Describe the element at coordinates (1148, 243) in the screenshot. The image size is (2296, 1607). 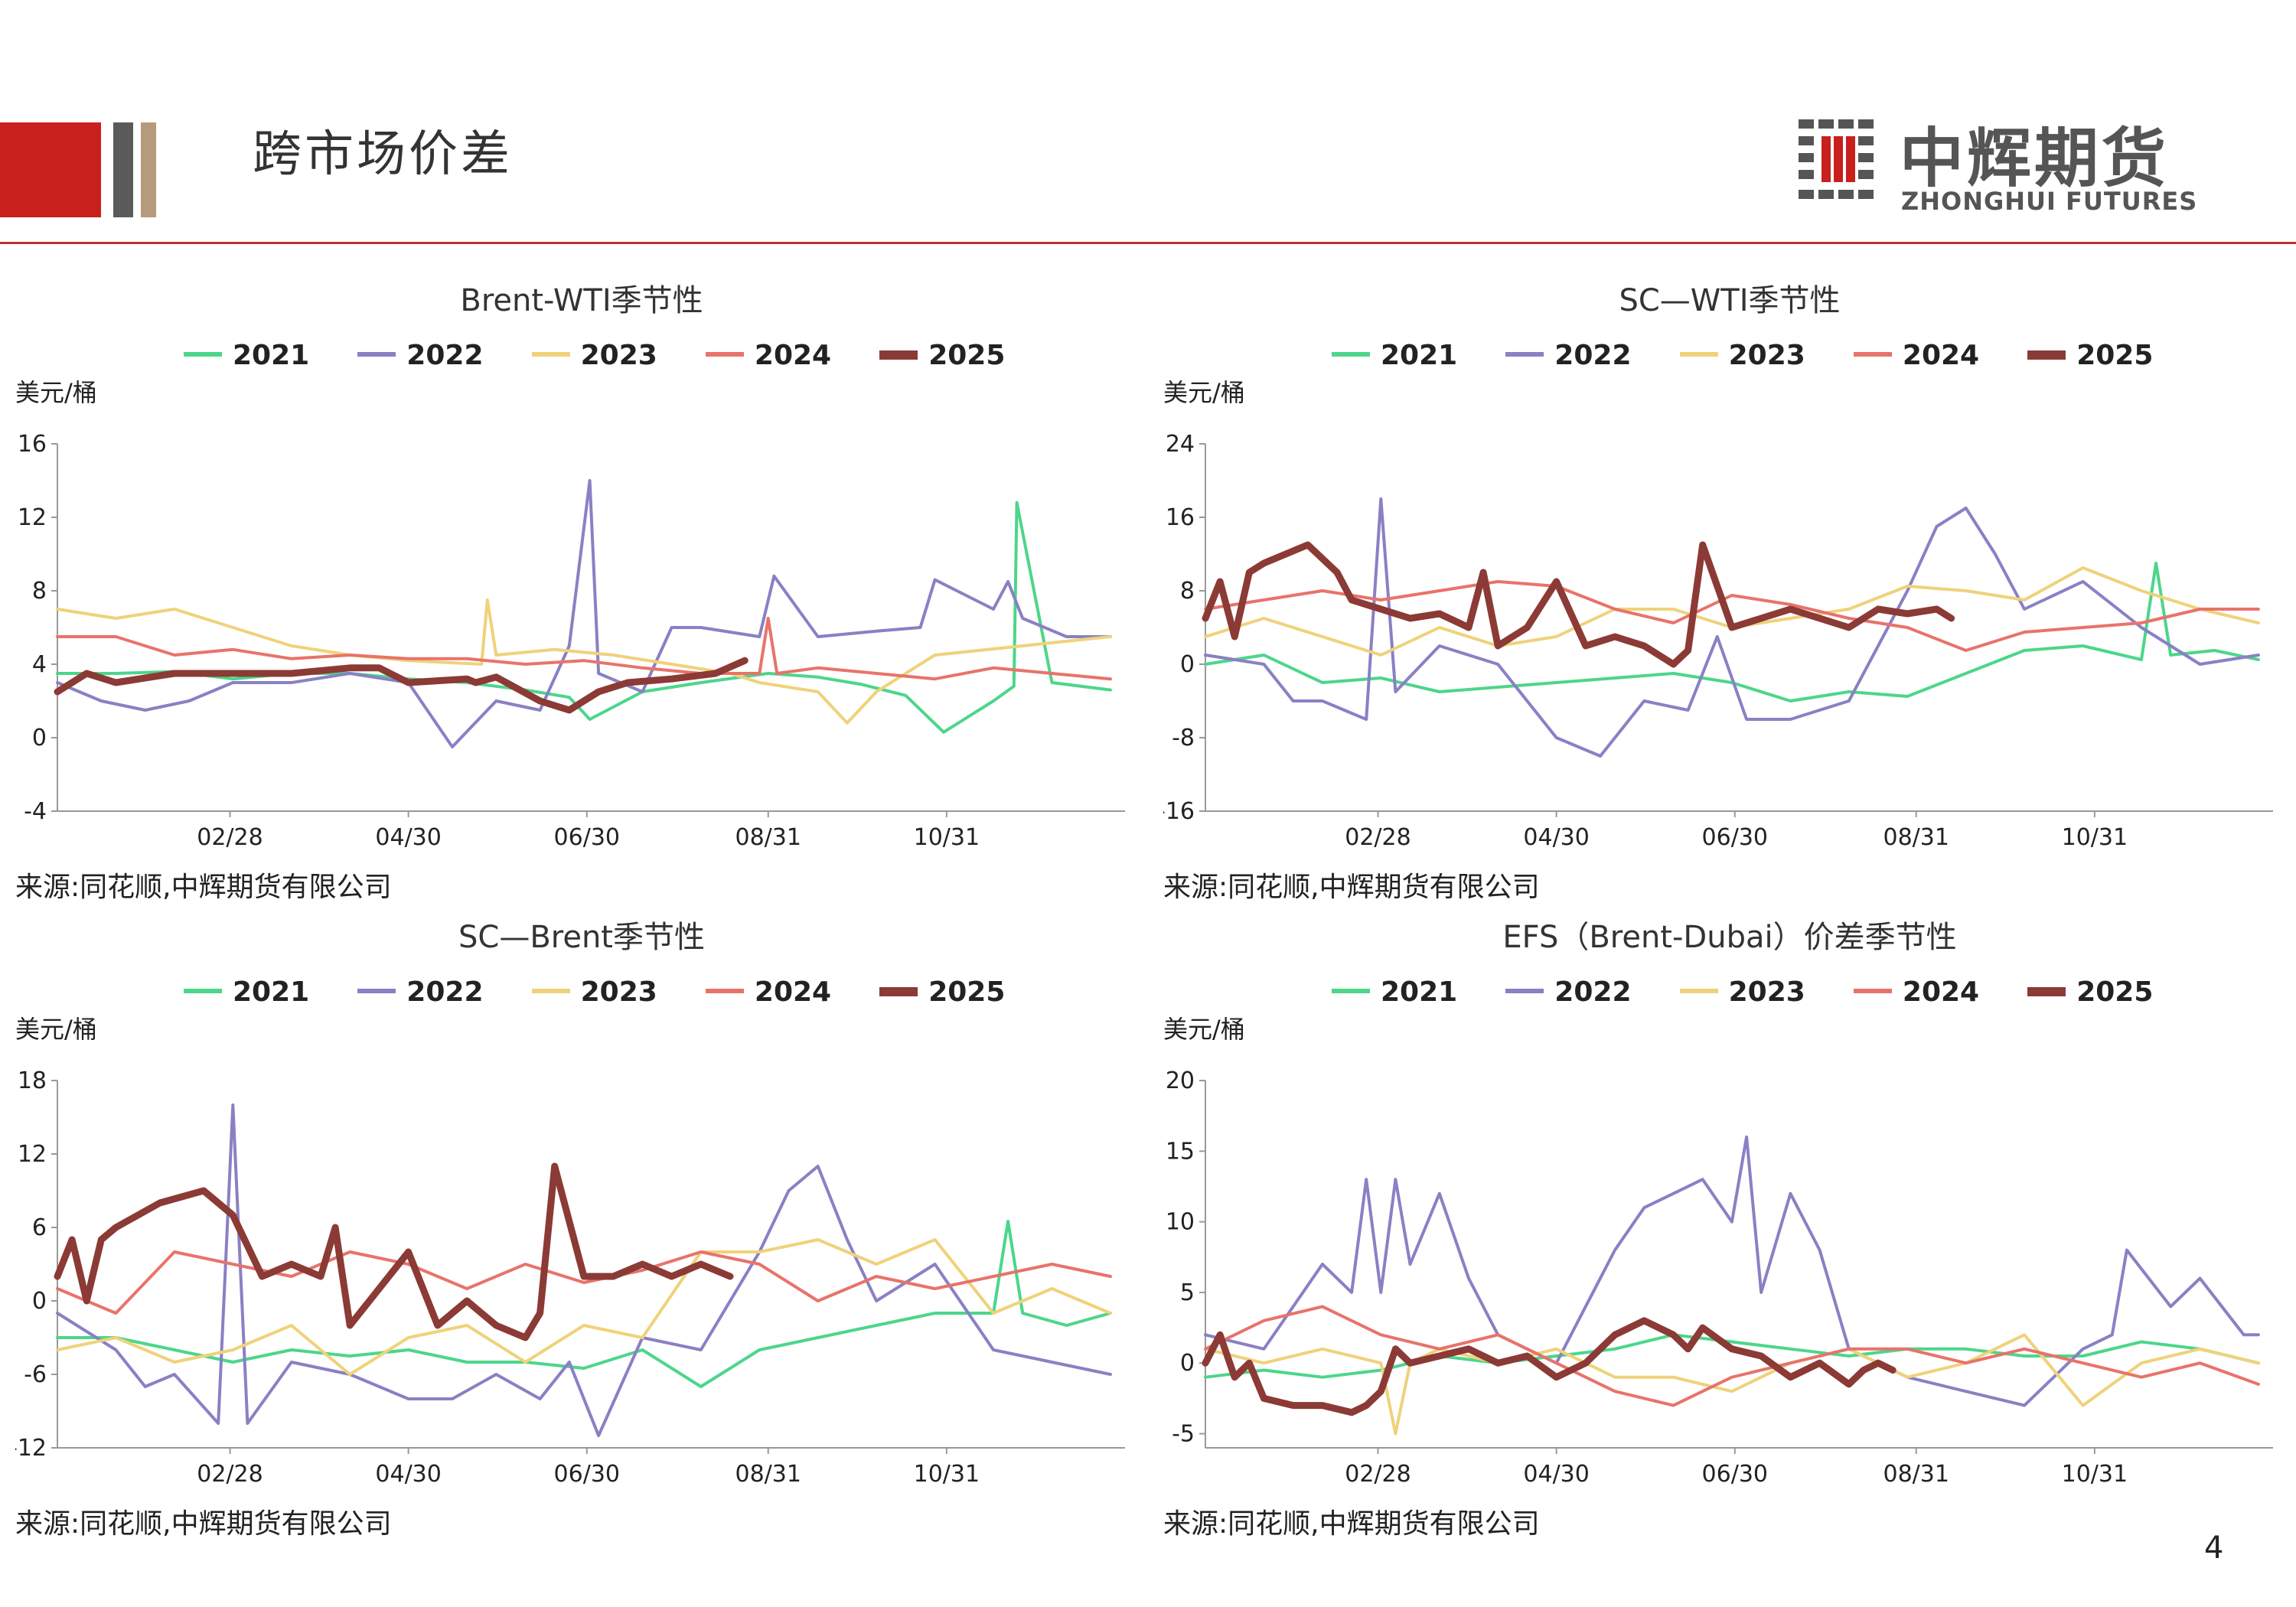
I see `header-divider` at that location.